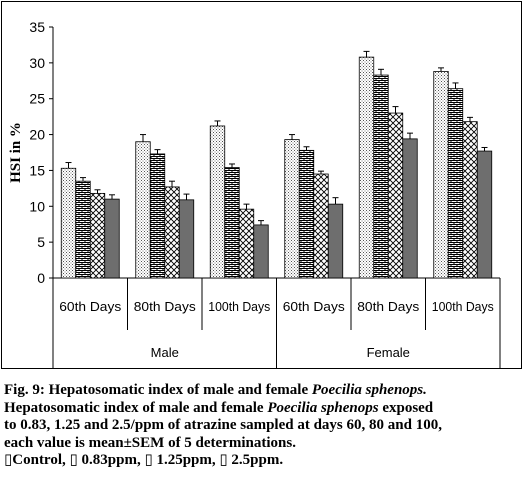  What do you see at coordinates (111, 460) in the screenshot?
I see `legend-0-83ppm: 0.83ppm,` at bounding box center [111, 460].